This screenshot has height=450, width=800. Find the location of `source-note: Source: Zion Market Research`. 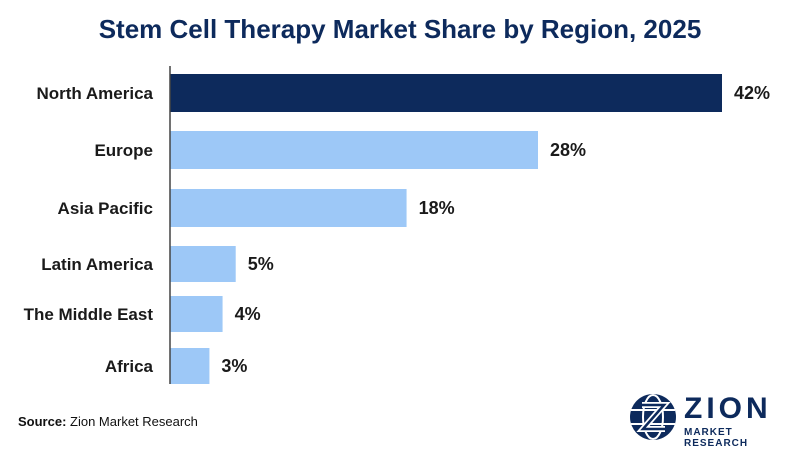

source-note: Source: Zion Market Research is located at coordinates (108, 421).